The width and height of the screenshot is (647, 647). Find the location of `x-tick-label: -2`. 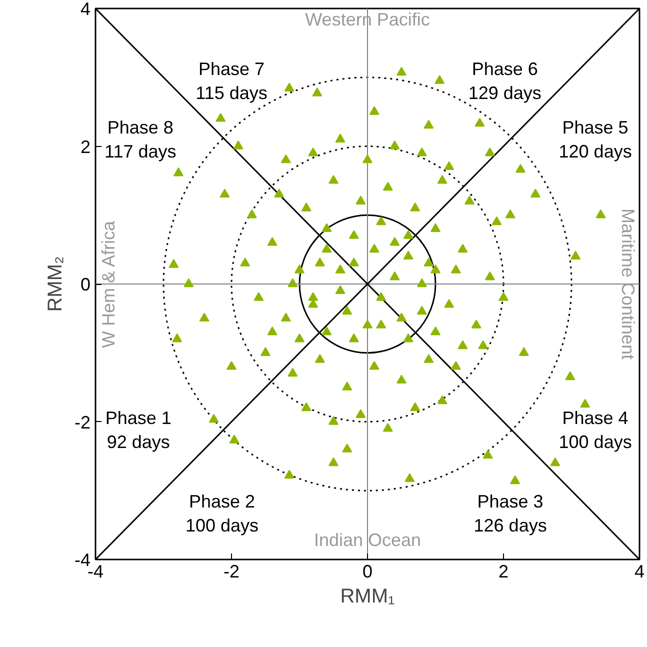

x-tick-label: -2 is located at coordinates (232, 572).